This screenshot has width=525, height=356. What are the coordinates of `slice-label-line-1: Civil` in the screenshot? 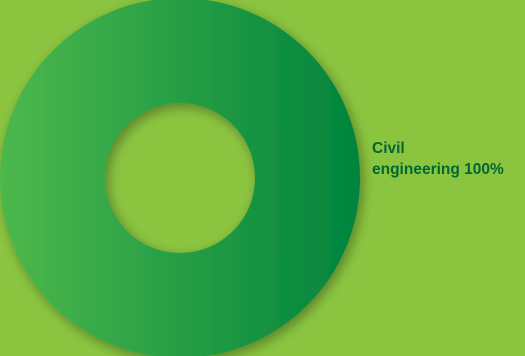 It's located at (388, 148).